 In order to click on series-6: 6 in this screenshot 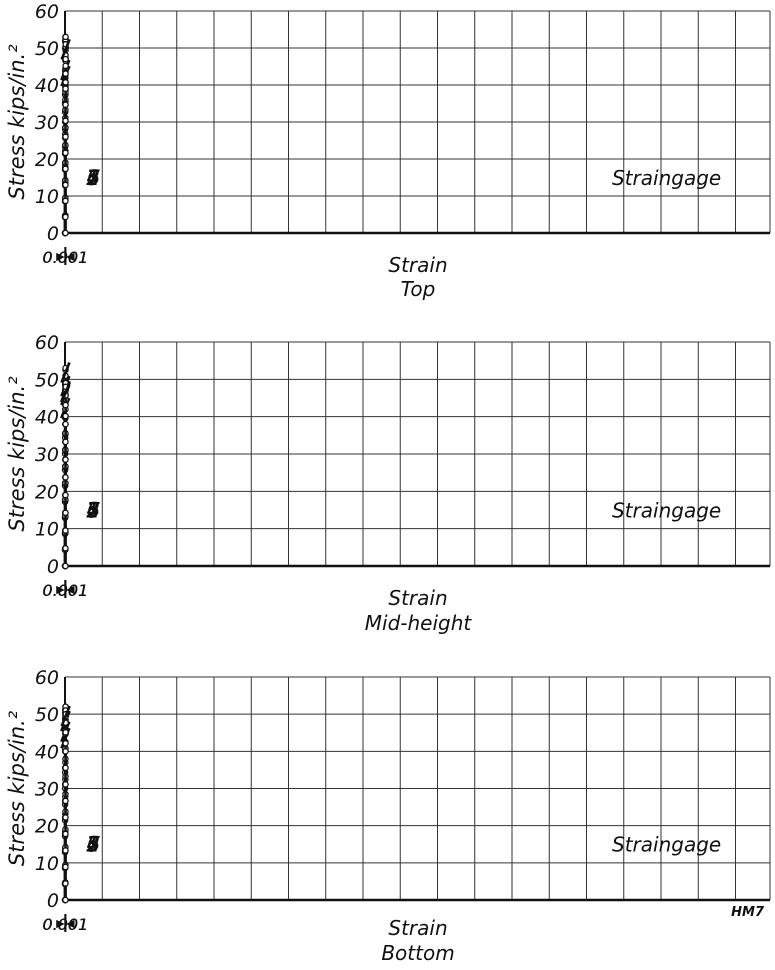, I will do `click(80, 474)`.